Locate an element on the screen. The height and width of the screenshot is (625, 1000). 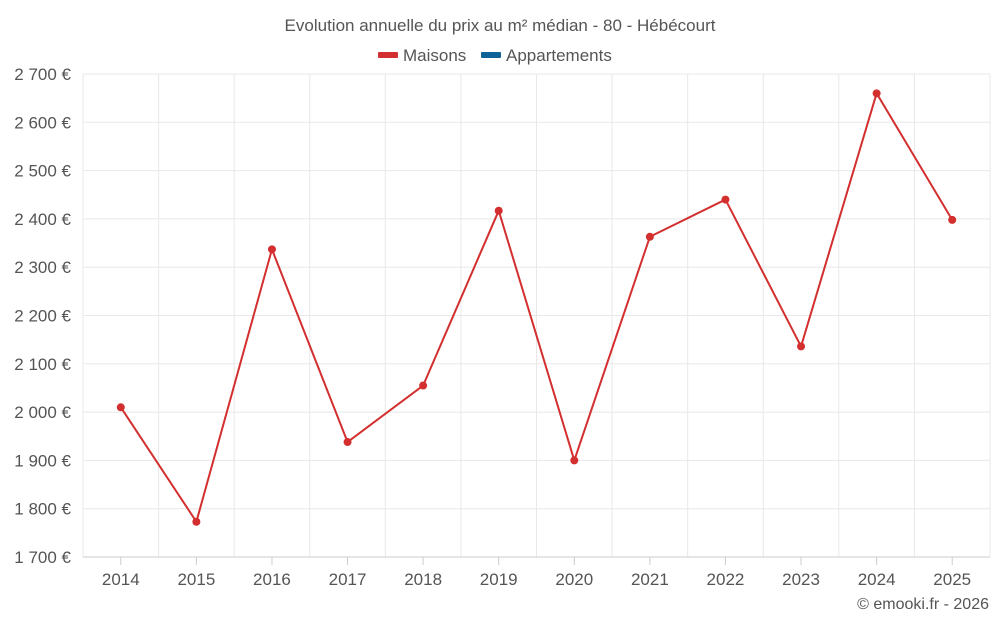
x-tick-label: 2020 is located at coordinates (574, 579).